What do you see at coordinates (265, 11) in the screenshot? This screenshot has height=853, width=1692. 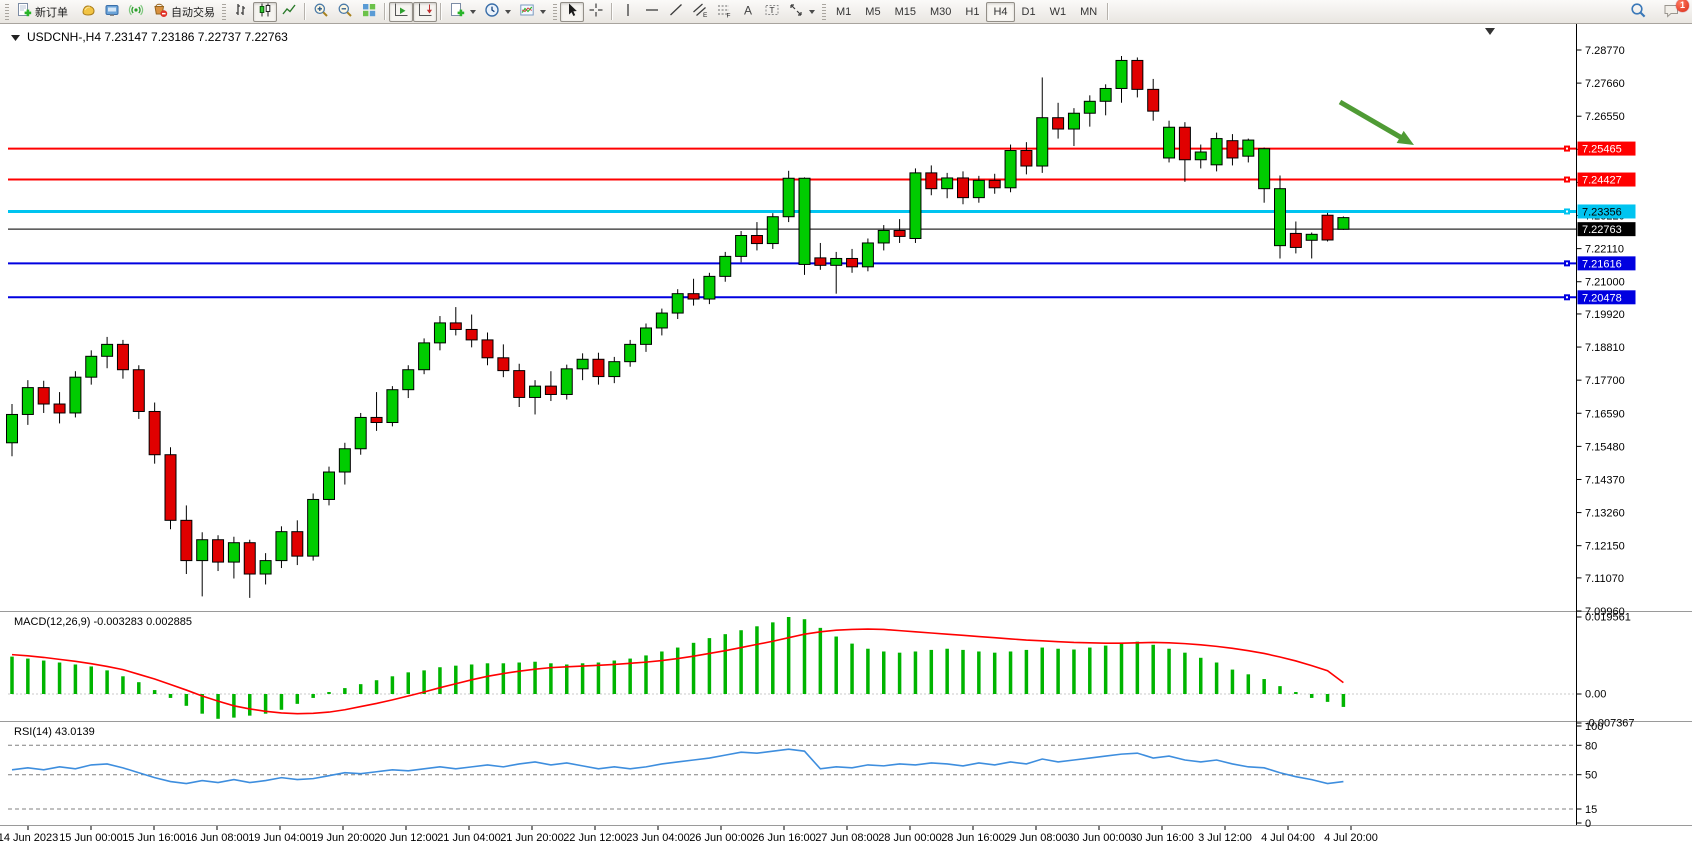 I see `candlestick-chart-button` at bounding box center [265, 11].